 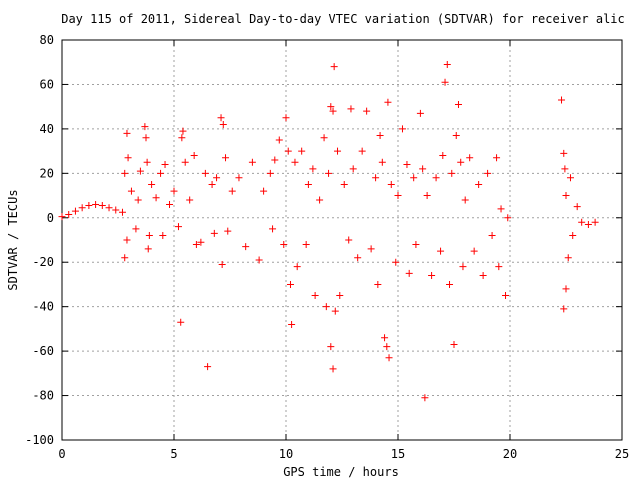 What do you see at coordinates (622, 454) in the screenshot?
I see `x-tick-label: 25` at bounding box center [622, 454].